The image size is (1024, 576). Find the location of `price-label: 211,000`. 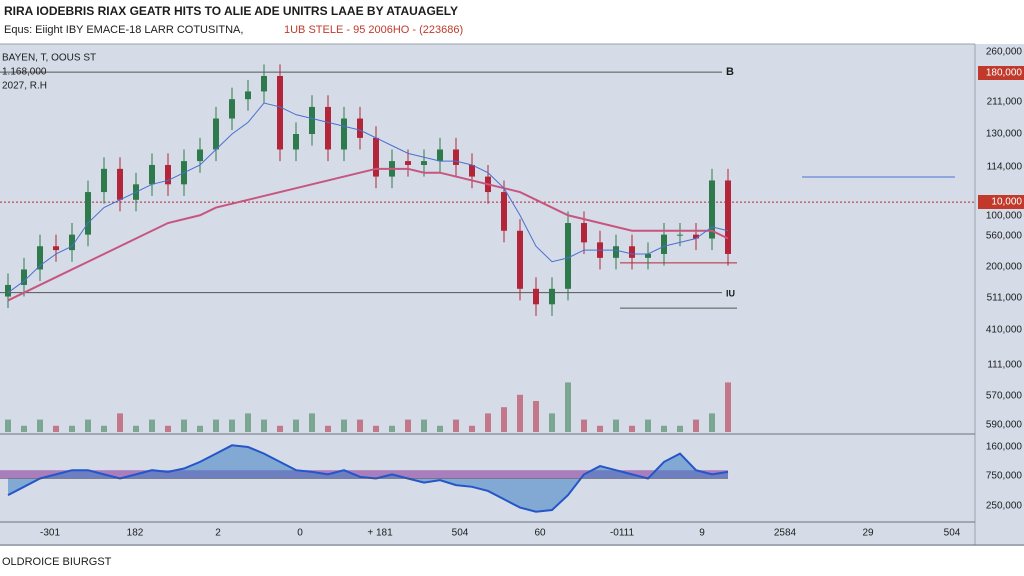

price-label: 211,000 is located at coordinates (1005, 102).